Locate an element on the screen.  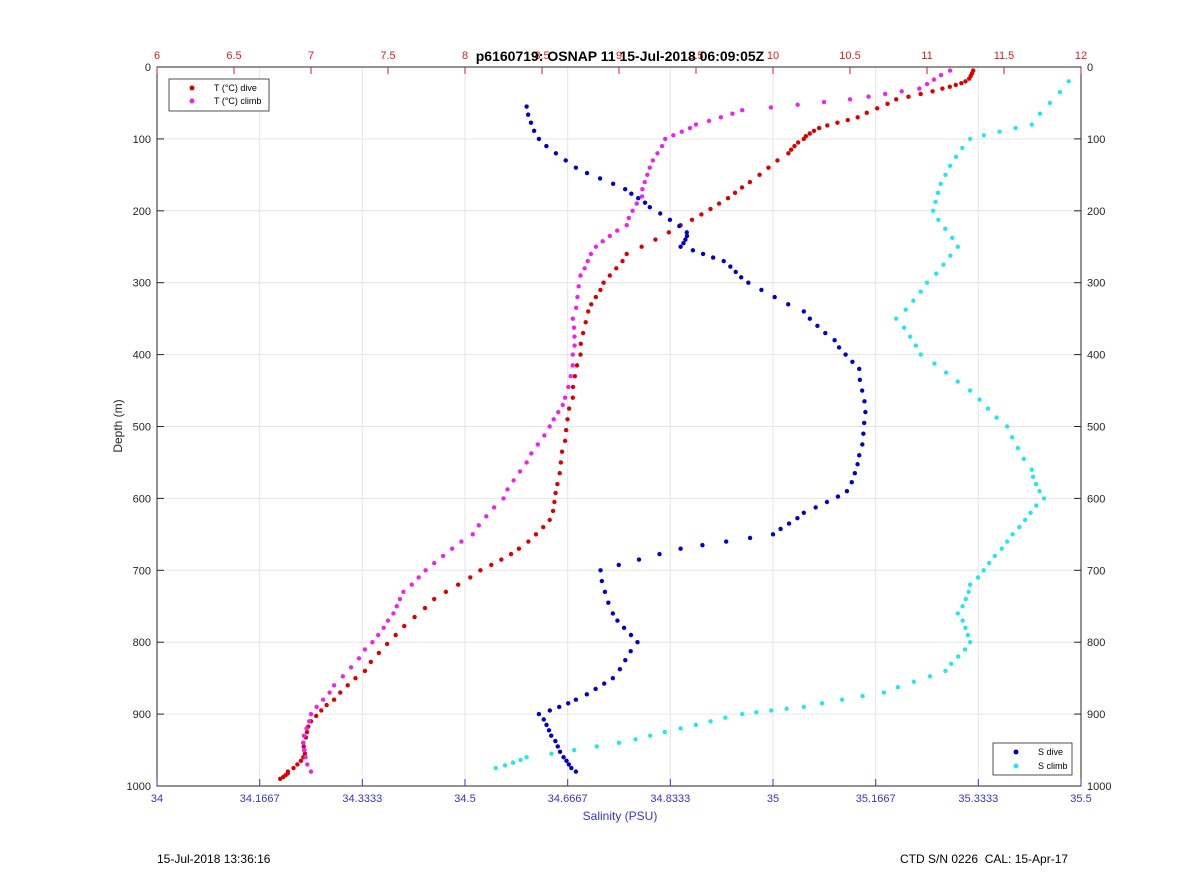
y-tick-label-right: 200 is located at coordinates (1096, 212).